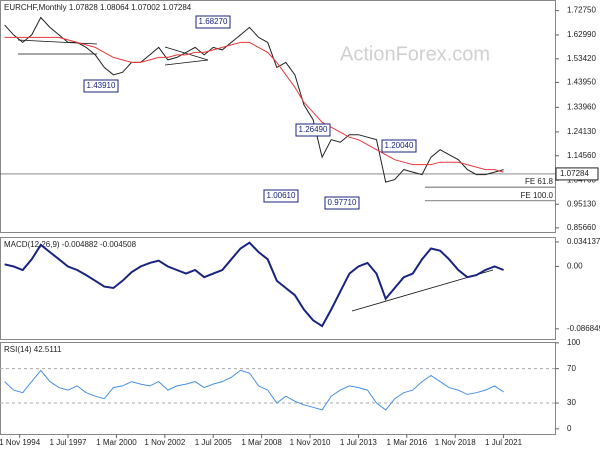 The width and height of the screenshot is (600, 450). Describe the element at coordinates (213, 442) in the screenshot. I see `x-tick-label: 1 Jul 2005` at that location.